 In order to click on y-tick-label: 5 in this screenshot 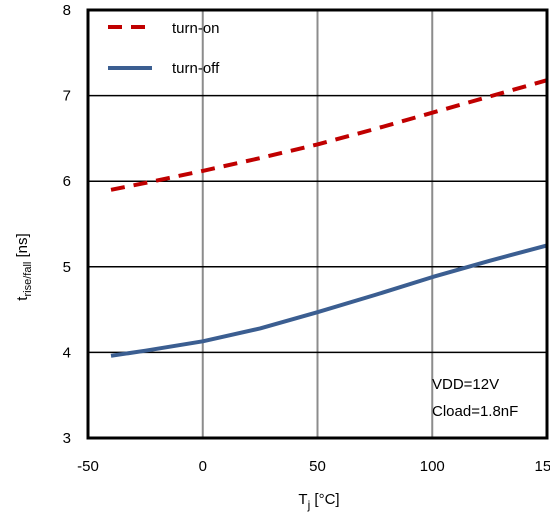, I will do `click(67, 267)`.